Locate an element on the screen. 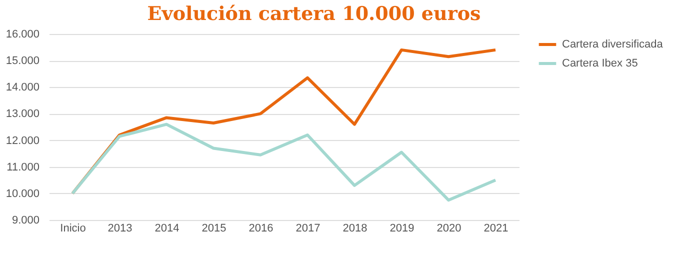 The image size is (686, 268). x-tick-label: 2017 is located at coordinates (308, 228).